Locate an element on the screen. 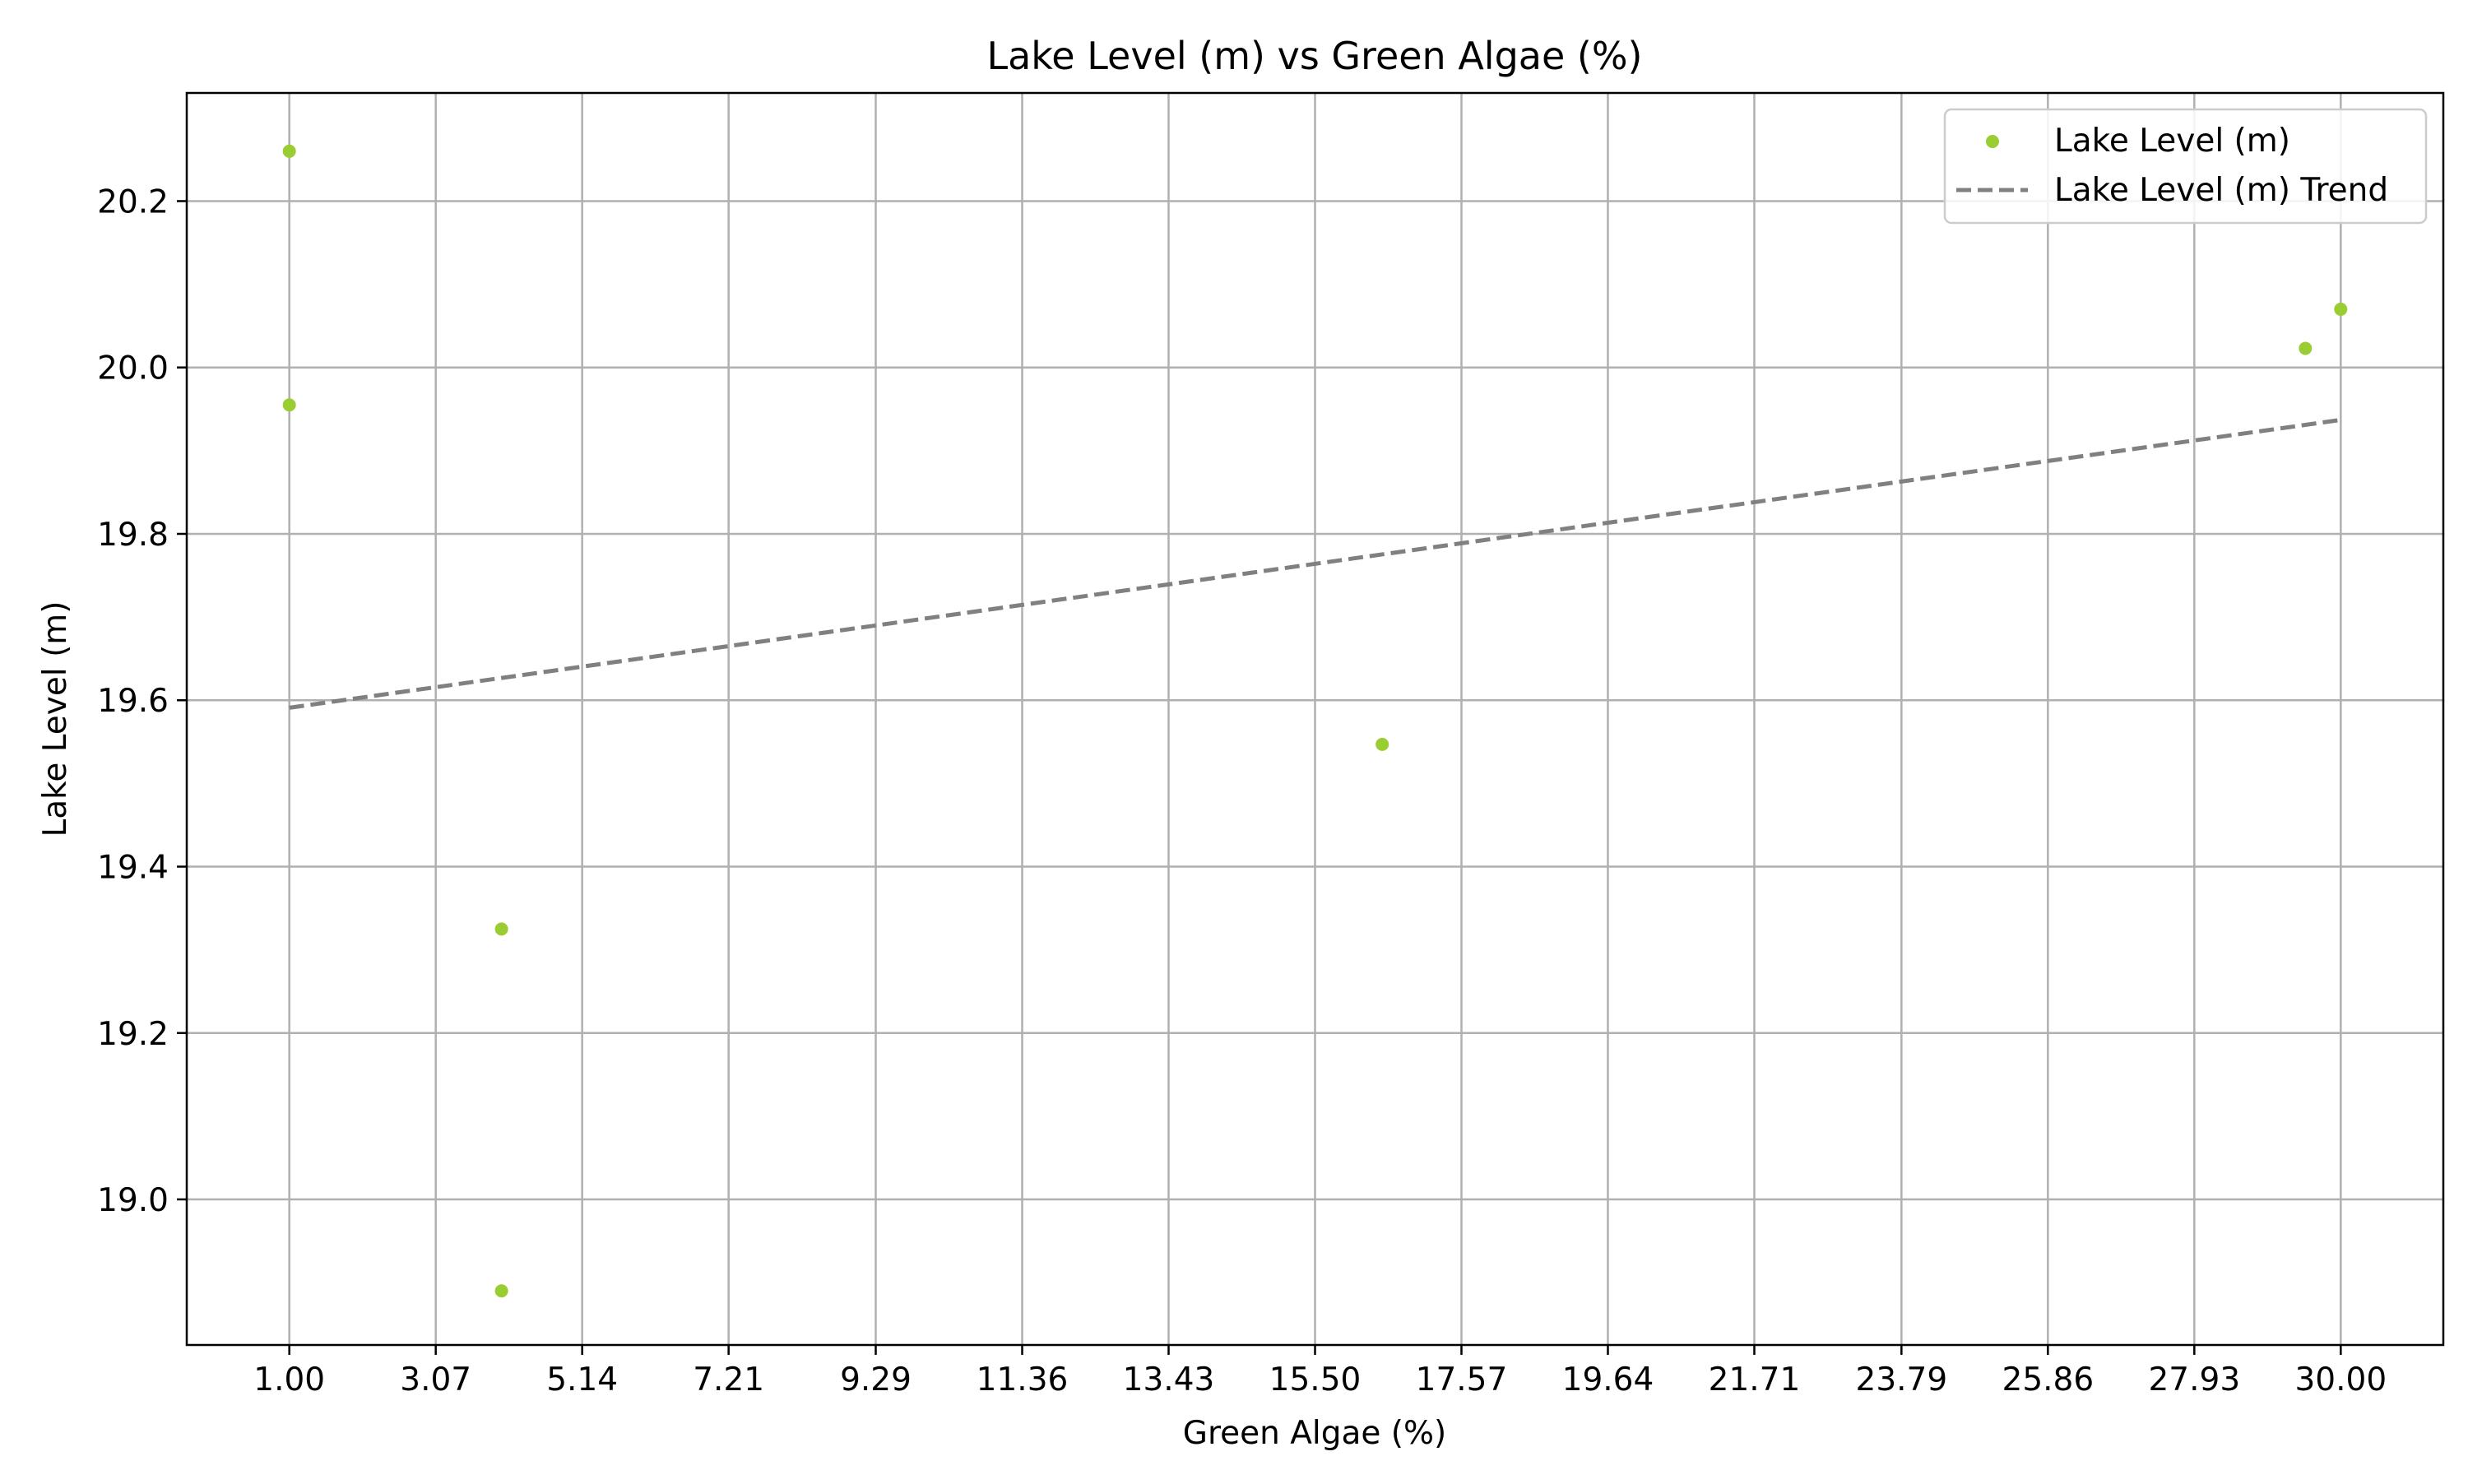 The width and height of the screenshot is (2468, 1484). y-tick-label: 19.8 is located at coordinates (133, 535).